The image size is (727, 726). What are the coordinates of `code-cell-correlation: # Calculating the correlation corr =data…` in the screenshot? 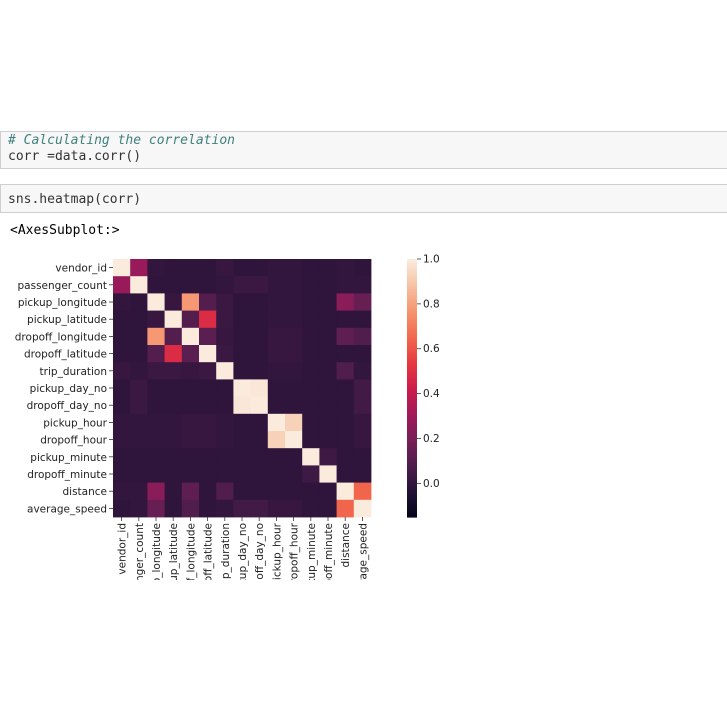 It's located at (363, 150).